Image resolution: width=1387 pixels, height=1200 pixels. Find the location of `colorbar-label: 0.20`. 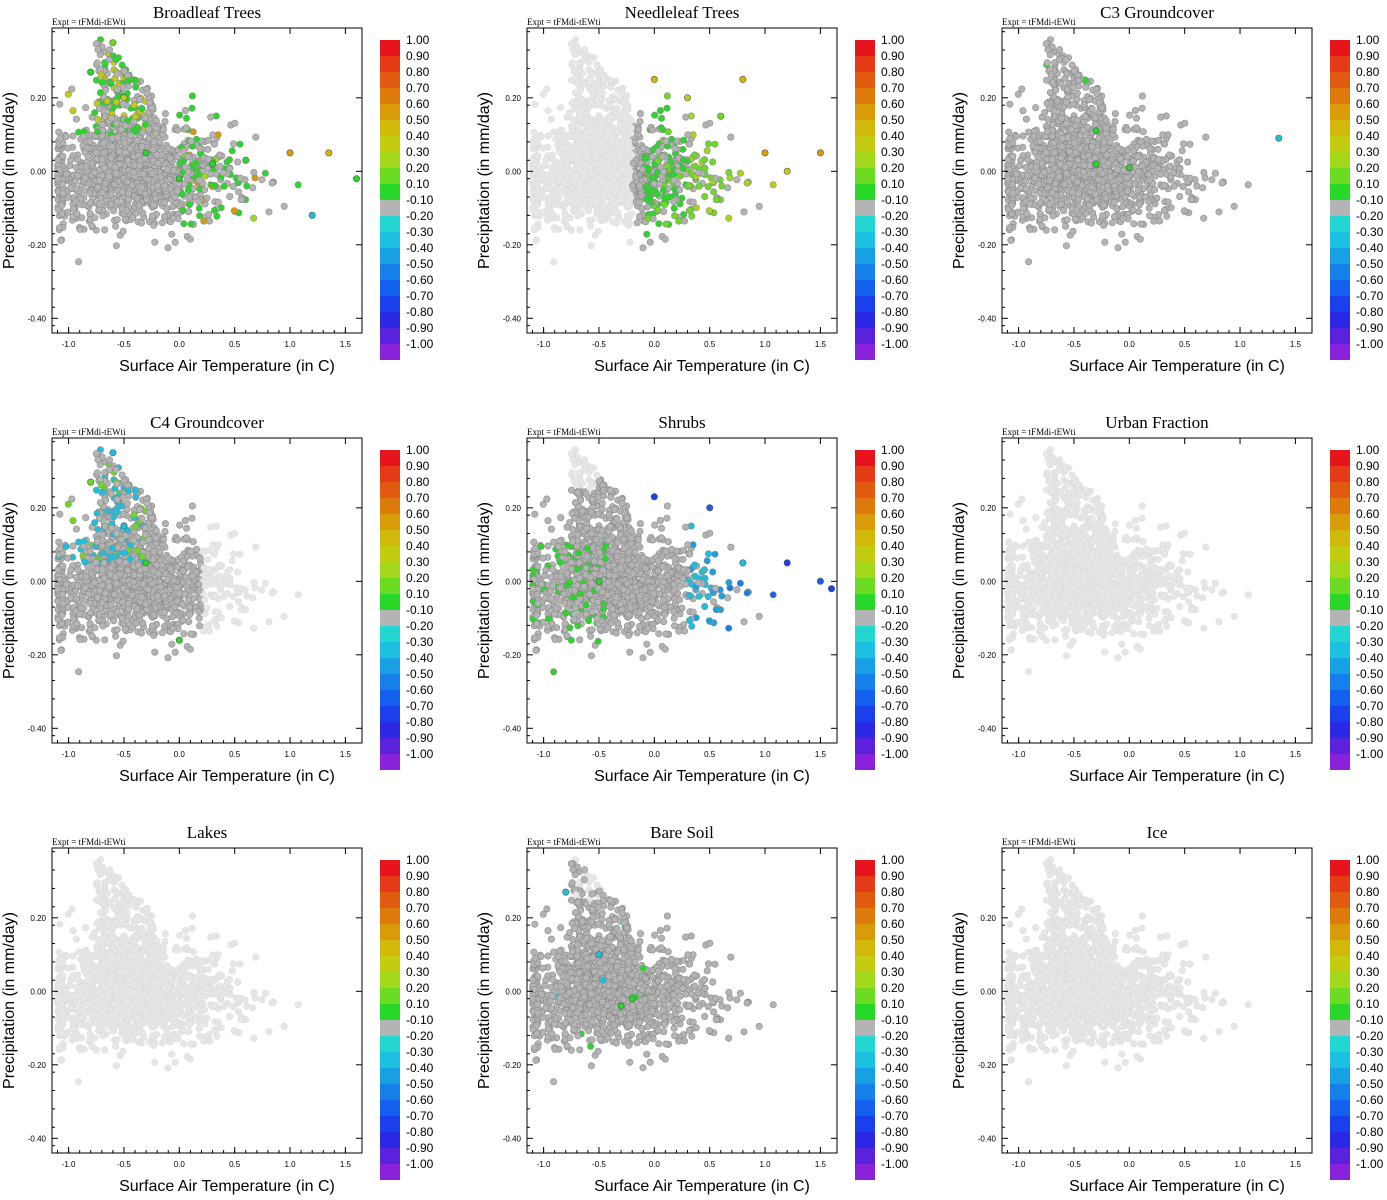

colorbar-label: 0.20 is located at coordinates (418, 168).